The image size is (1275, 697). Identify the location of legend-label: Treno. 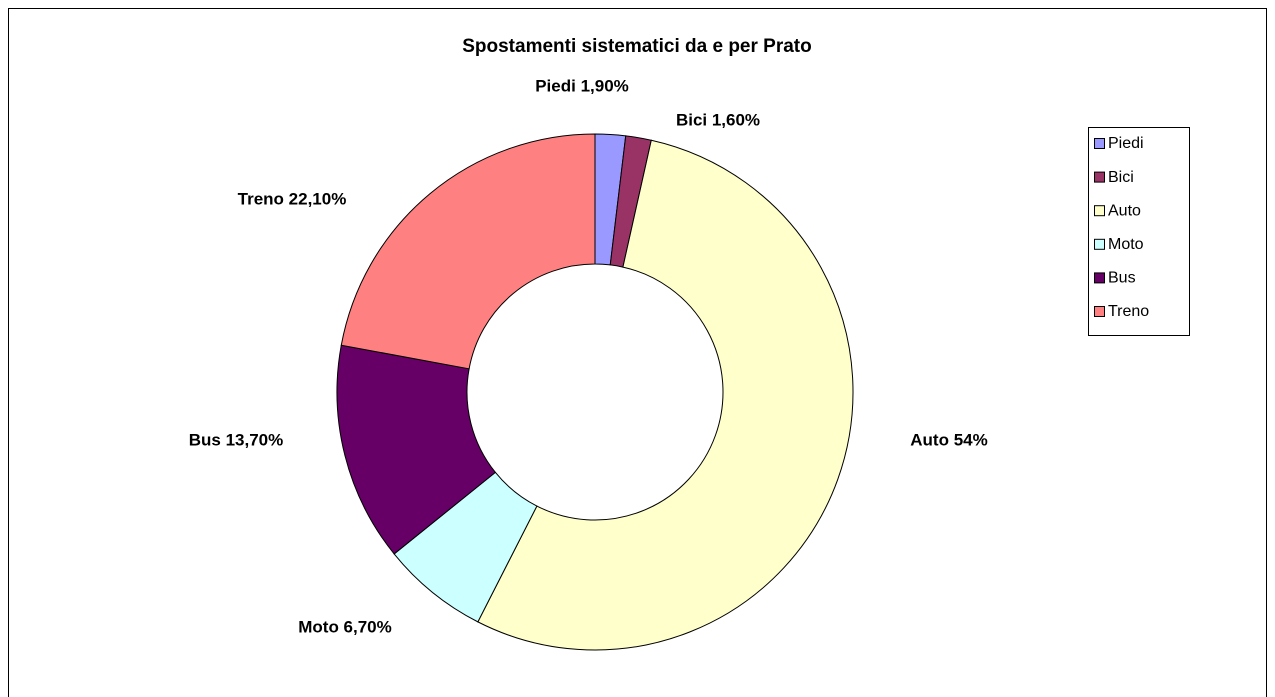
(1128, 311).